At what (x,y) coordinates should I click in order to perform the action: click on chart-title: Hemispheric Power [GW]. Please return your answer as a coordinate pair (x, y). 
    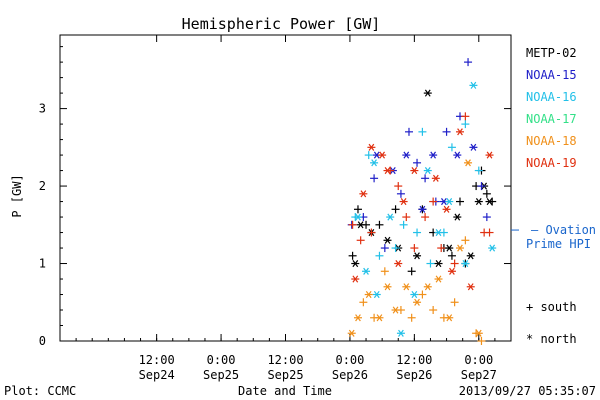
    Looking at the image, I should click on (281, 24).